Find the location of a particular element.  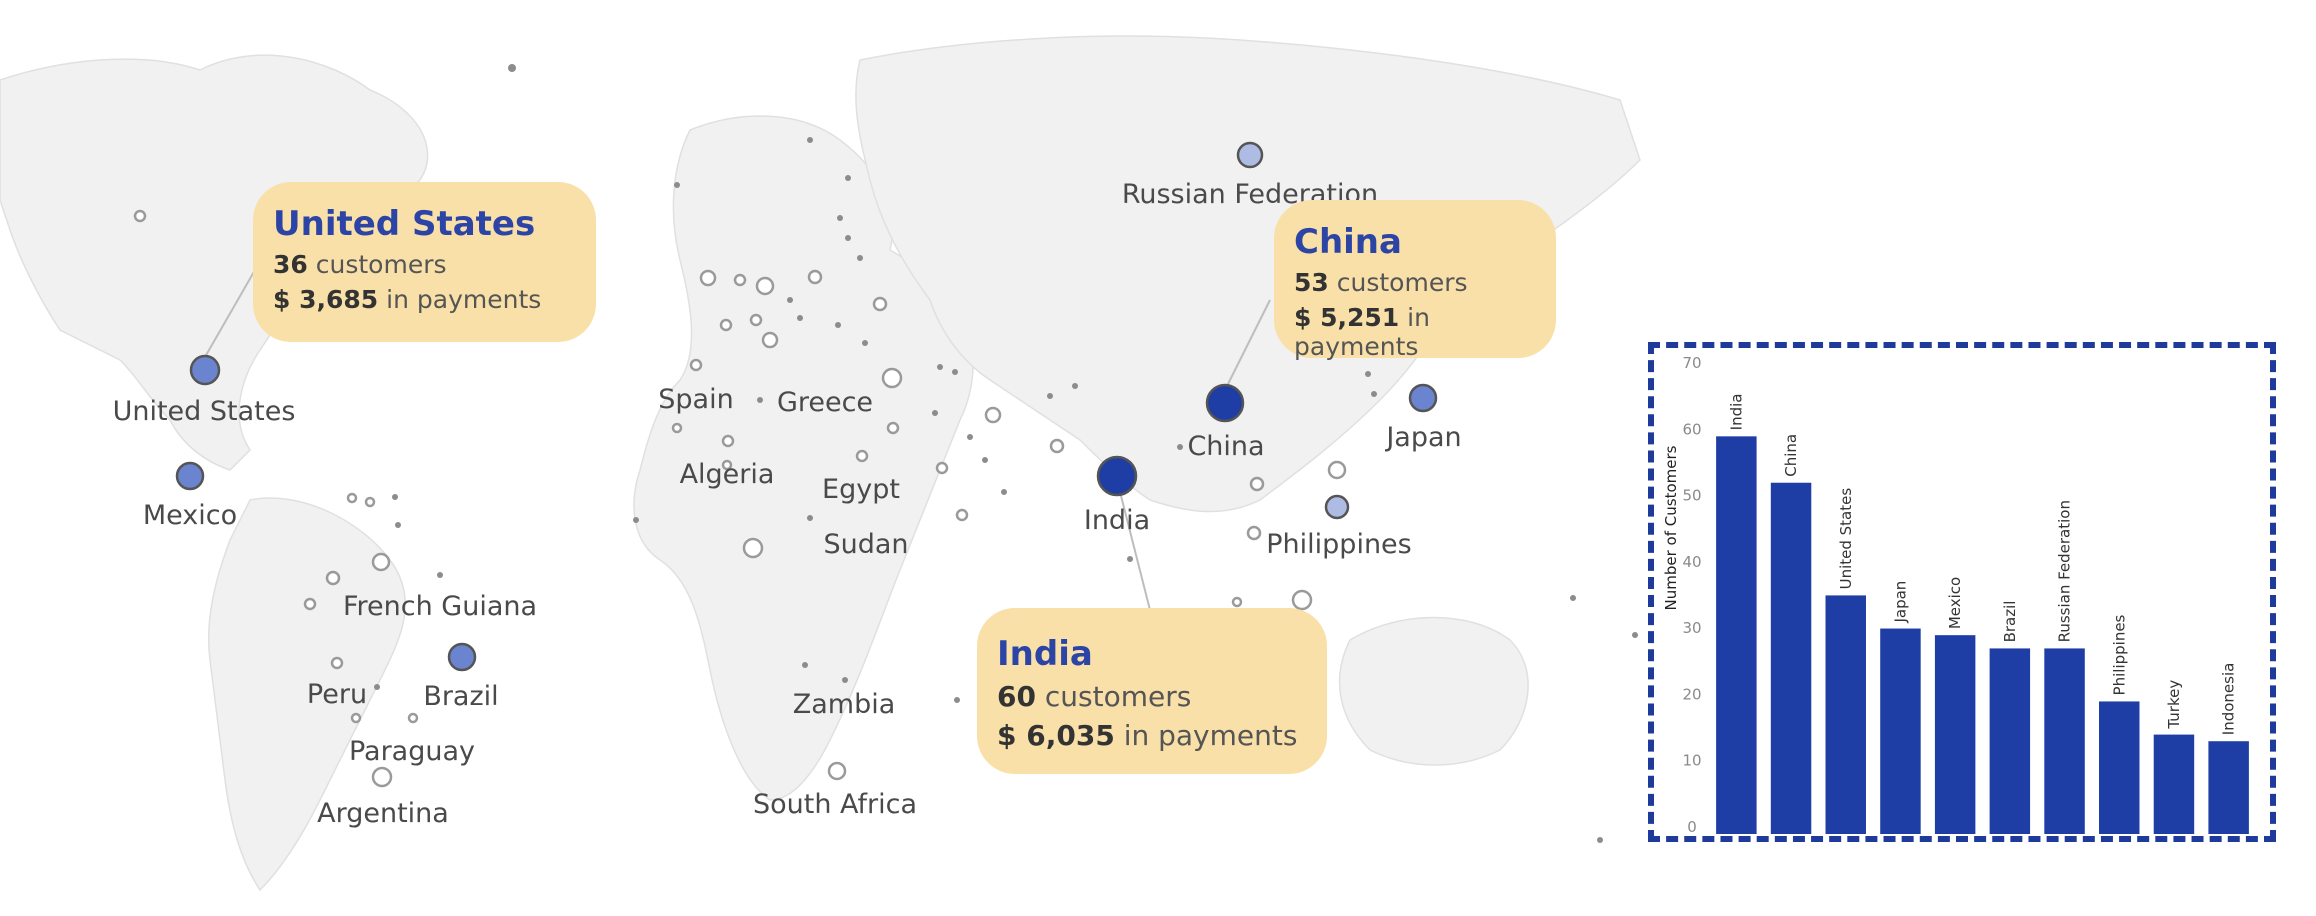

label-paraguay: Paraguay is located at coordinates (412, 751).